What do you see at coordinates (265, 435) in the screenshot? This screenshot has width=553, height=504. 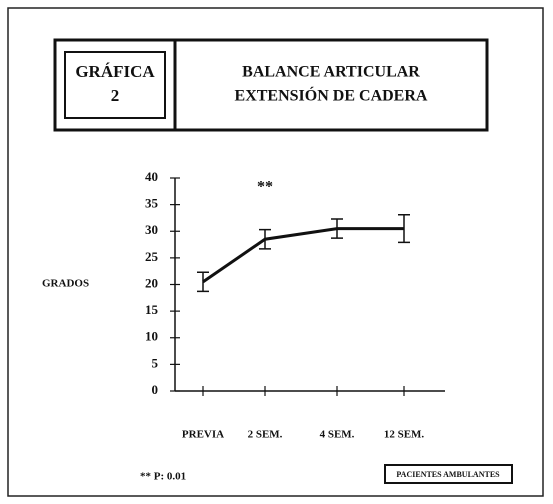 I see `x-tick-label: 2 SEM.` at bounding box center [265, 435].